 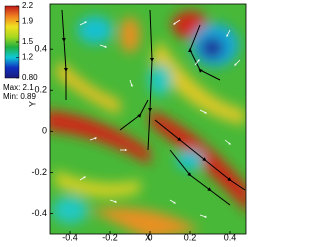 I want to click on colorbar-tick-label: 0.80, so click(x=30, y=77).